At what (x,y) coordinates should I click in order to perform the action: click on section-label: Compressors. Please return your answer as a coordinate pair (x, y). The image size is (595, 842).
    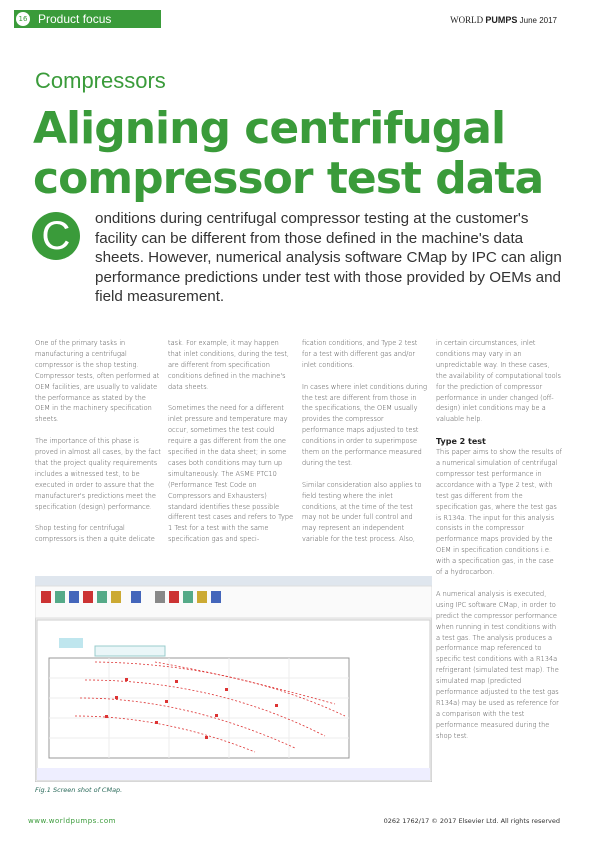
    Looking at the image, I should click on (100, 80).